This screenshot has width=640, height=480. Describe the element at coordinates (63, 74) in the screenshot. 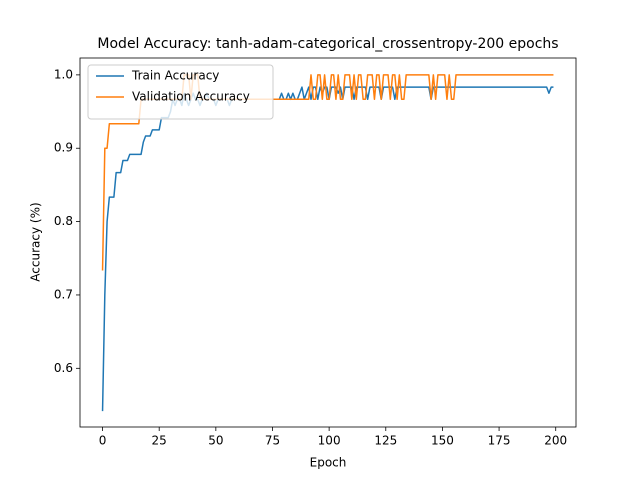

I see `y-tick-label: 1.0` at that location.